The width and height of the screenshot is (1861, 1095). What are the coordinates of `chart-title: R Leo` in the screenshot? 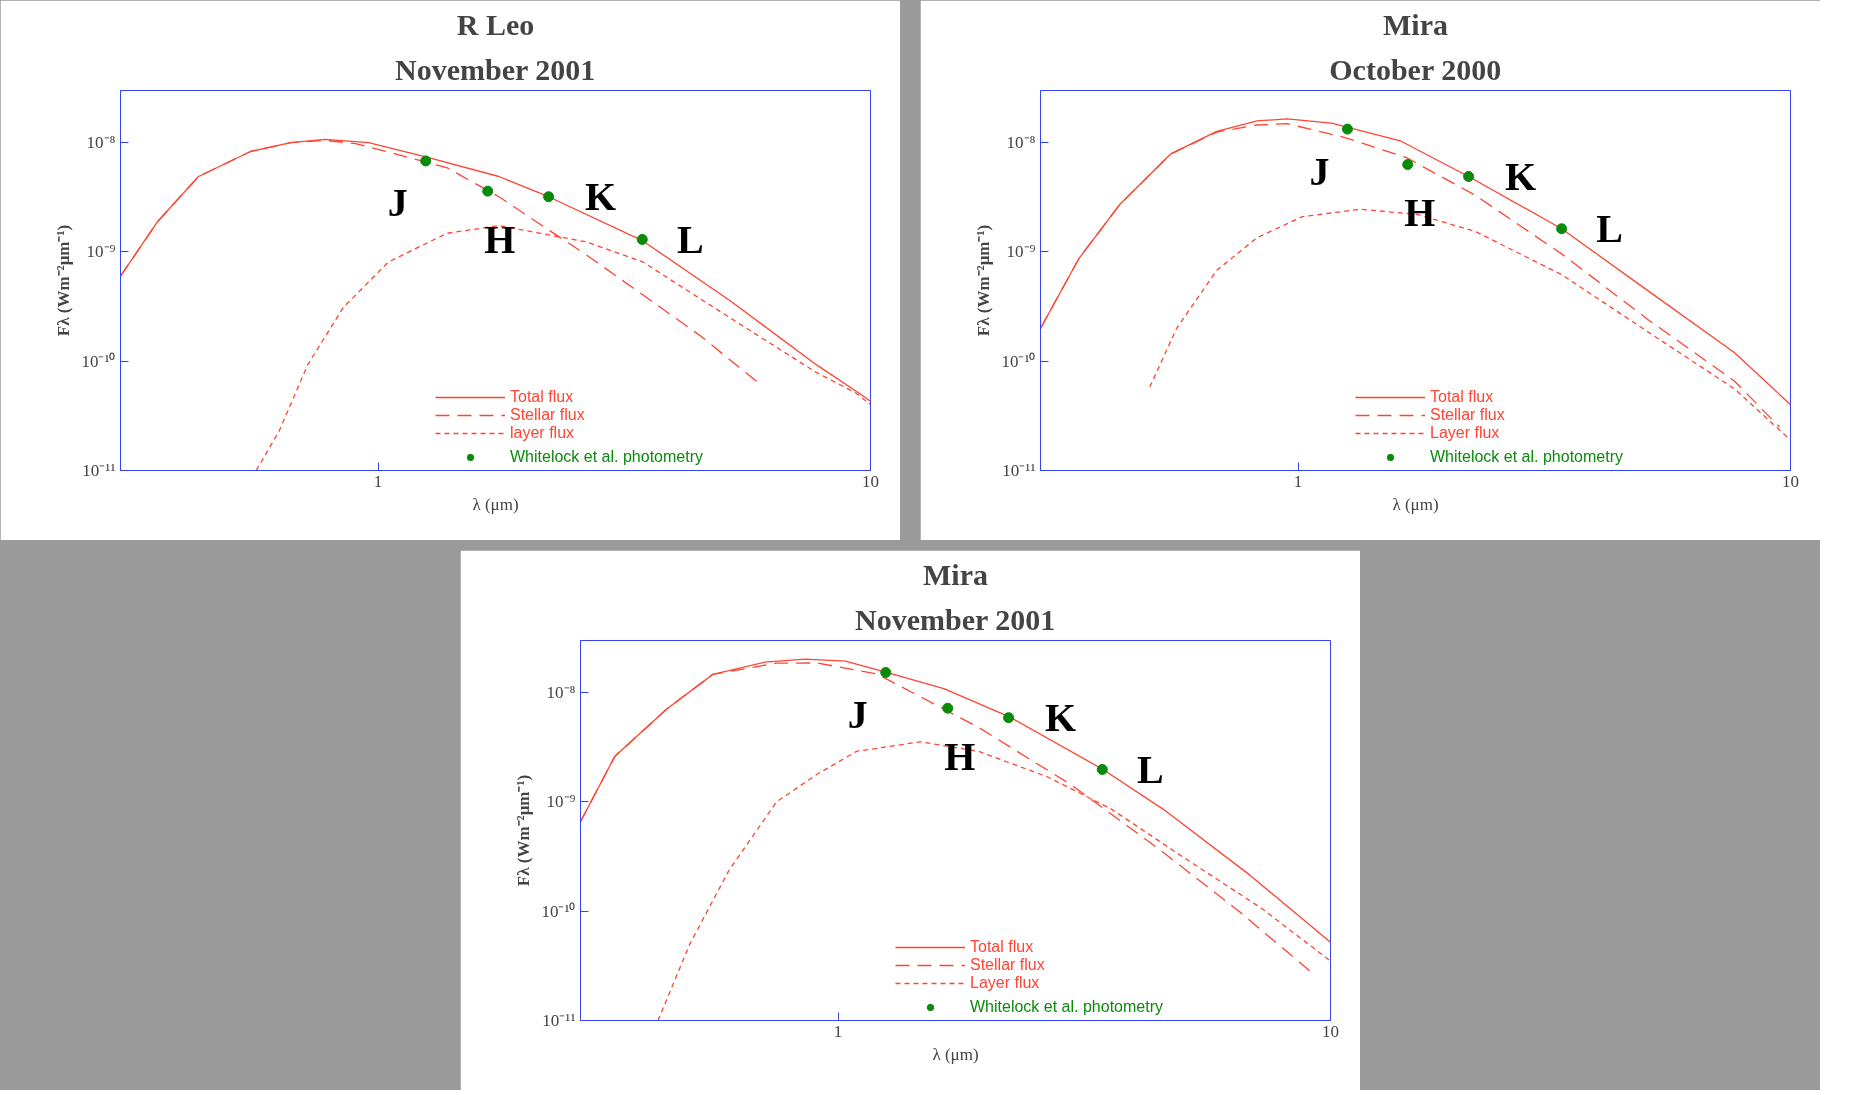 It's located at (495, 24).